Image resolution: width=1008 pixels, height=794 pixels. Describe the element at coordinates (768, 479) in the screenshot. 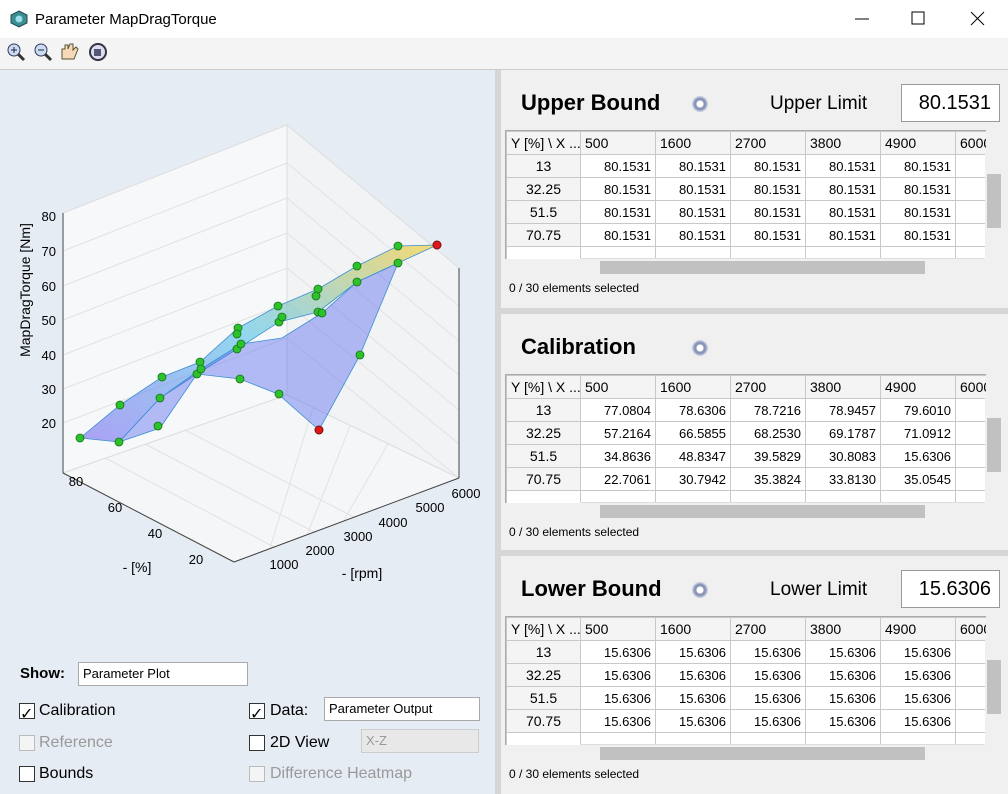

I see `cell: 35.3824` at that location.